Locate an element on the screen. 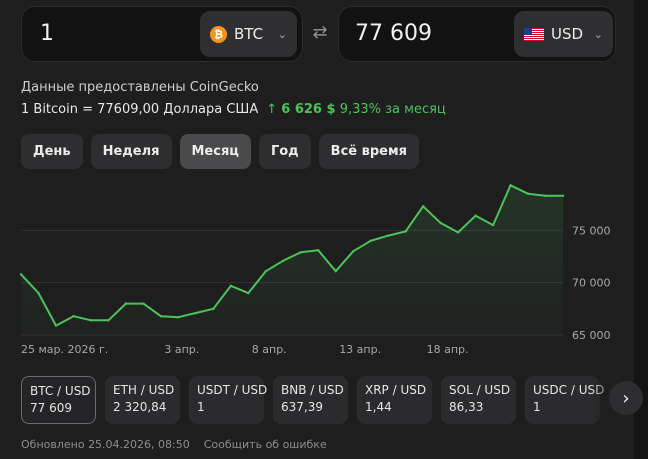 Image resolution: width=648 pixels, height=459 pixels. us-flag-icon is located at coordinates (534, 34).